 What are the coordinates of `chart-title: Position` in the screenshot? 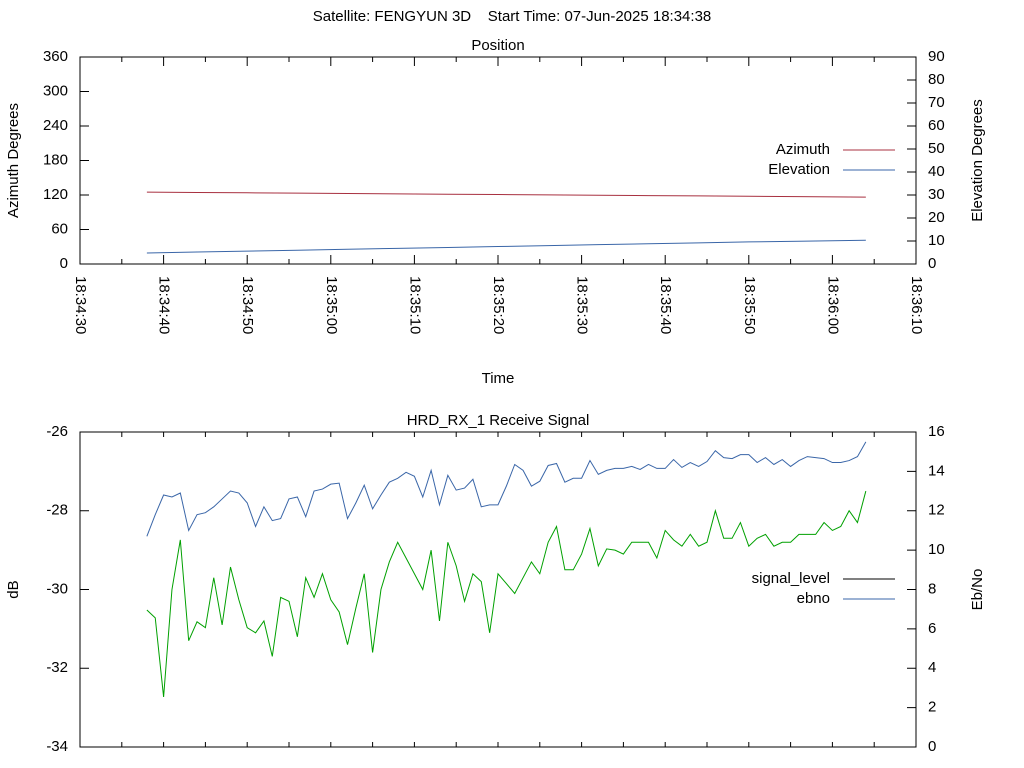 It's located at (497, 45).